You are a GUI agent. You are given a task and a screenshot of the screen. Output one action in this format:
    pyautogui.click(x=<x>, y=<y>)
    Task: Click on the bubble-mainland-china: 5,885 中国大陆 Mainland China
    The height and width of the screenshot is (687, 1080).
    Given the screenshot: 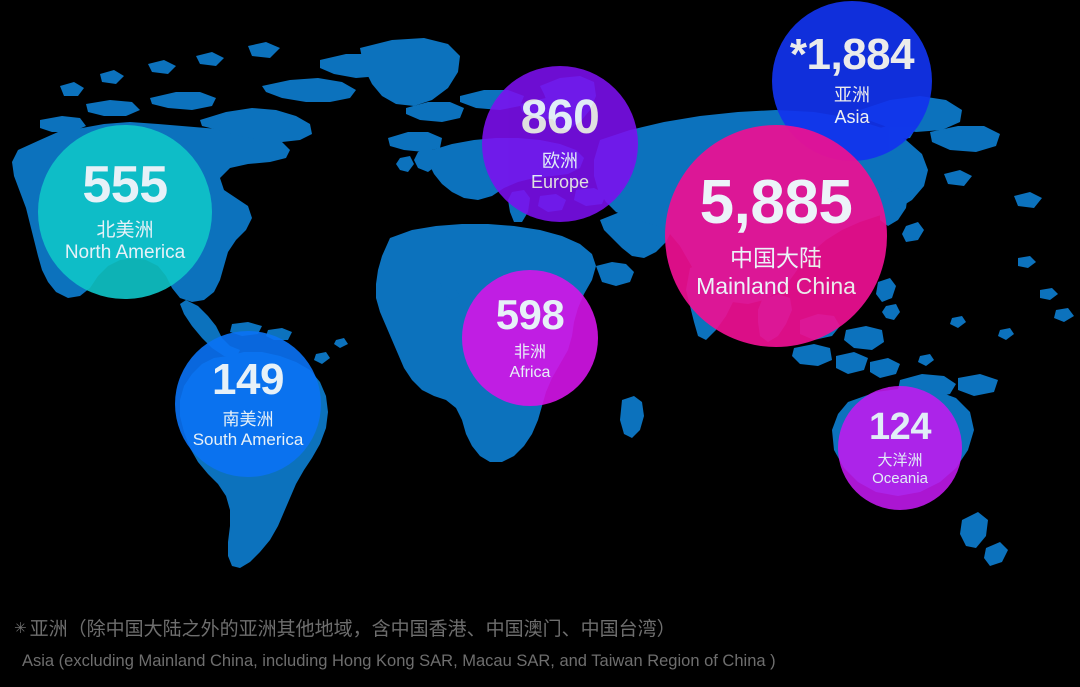 What is the action you would take?
    pyautogui.click(x=776, y=236)
    